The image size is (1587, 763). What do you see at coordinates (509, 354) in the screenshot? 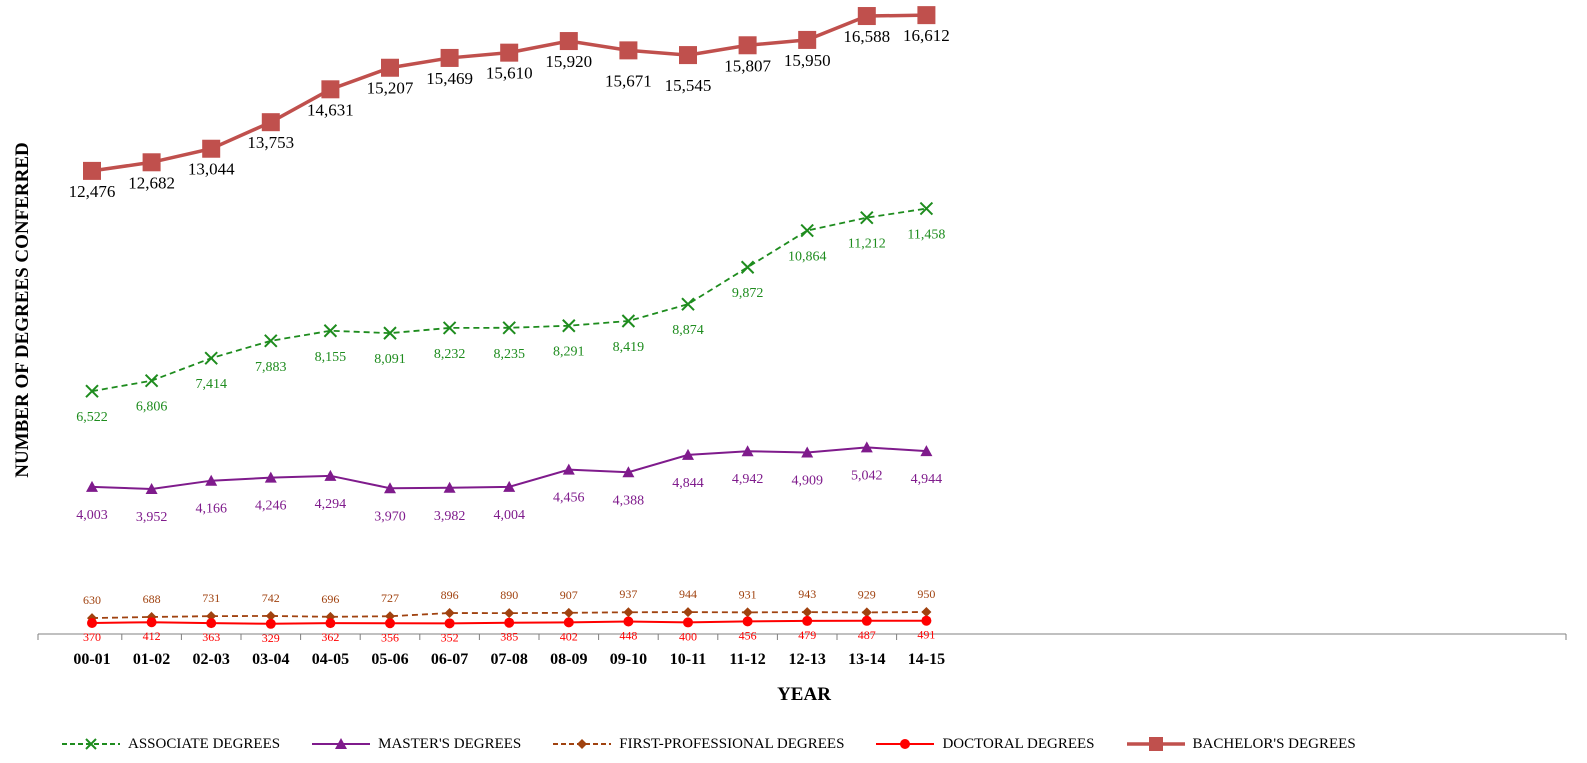
I see `data-label-associate: 8,235` at bounding box center [509, 354].